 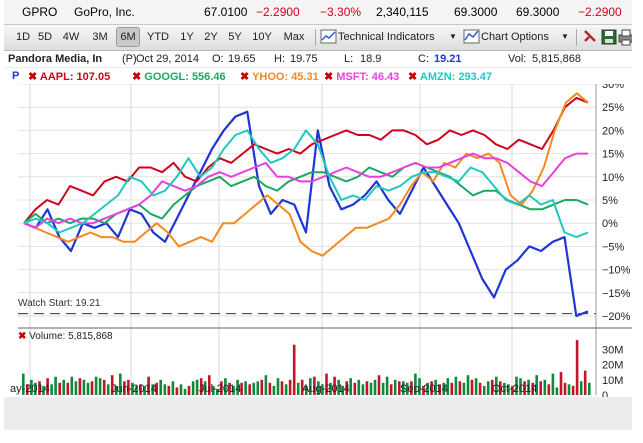 I want to click on volume-tick-label: 20M, so click(x=612, y=366).